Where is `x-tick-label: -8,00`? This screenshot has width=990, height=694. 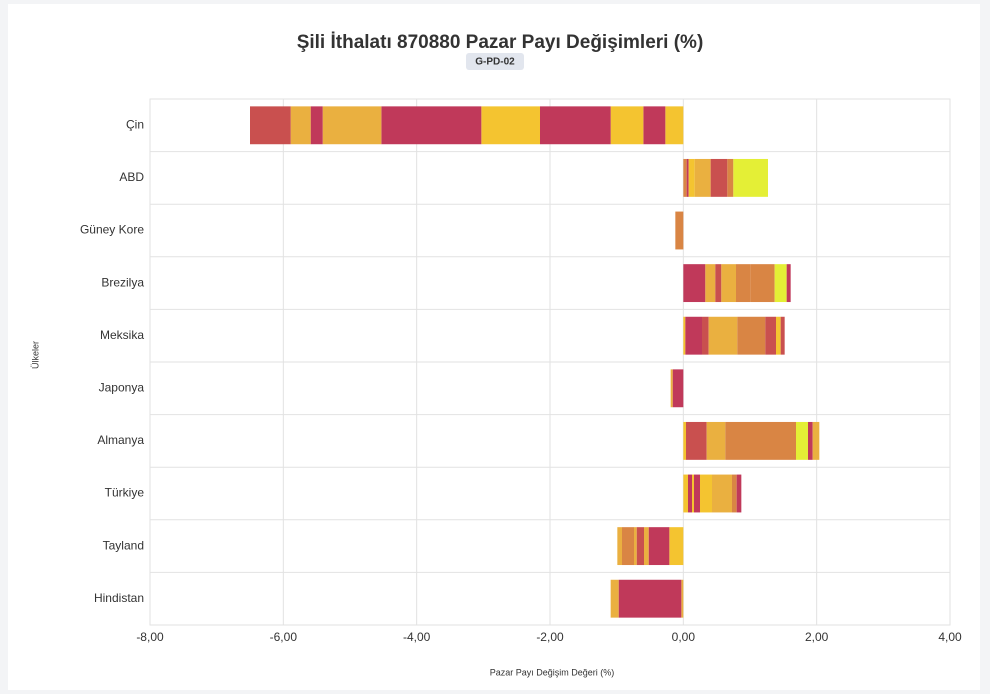 x-tick-label: -8,00 is located at coordinates (150, 637).